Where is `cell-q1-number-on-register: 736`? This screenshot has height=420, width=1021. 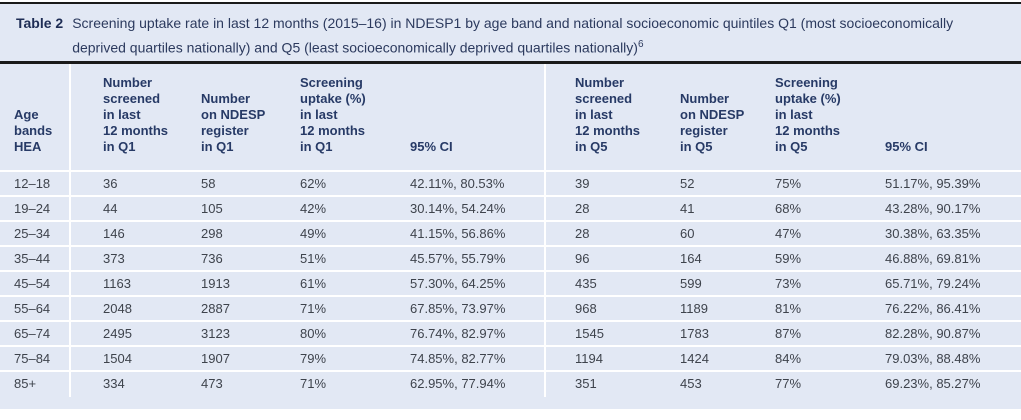 cell-q1-number-on-register: 736 is located at coordinates (212, 258).